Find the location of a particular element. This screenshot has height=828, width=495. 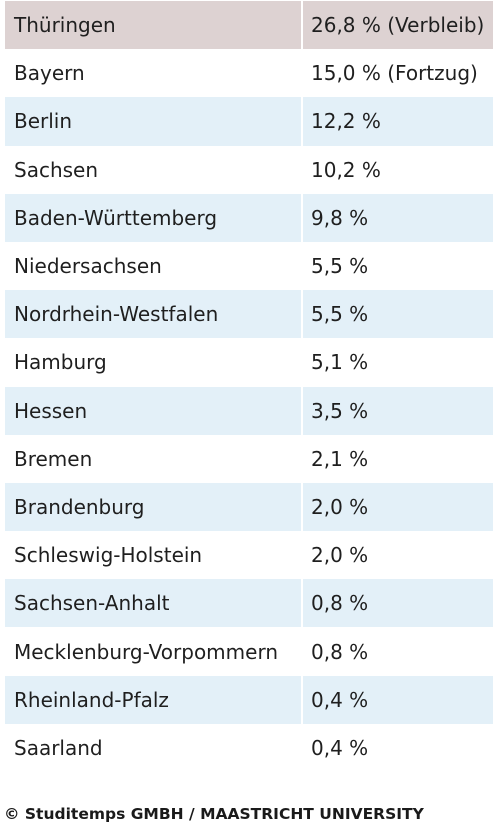

state-percentage: 12,2 % is located at coordinates (397, 121).